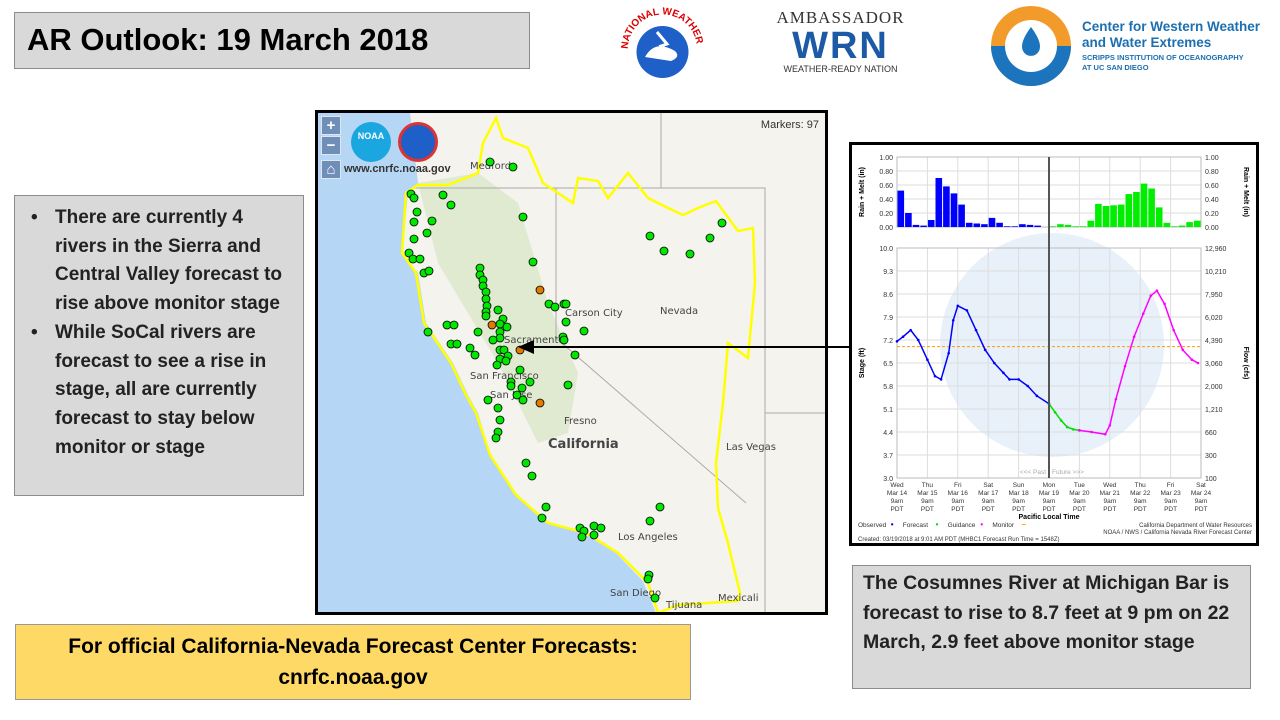 Image resolution: width=1280 pixels, height=720 pixels. Describe the element at coordinates (910, 330) in the screenshot. I see `observed-stage-point` at that location.